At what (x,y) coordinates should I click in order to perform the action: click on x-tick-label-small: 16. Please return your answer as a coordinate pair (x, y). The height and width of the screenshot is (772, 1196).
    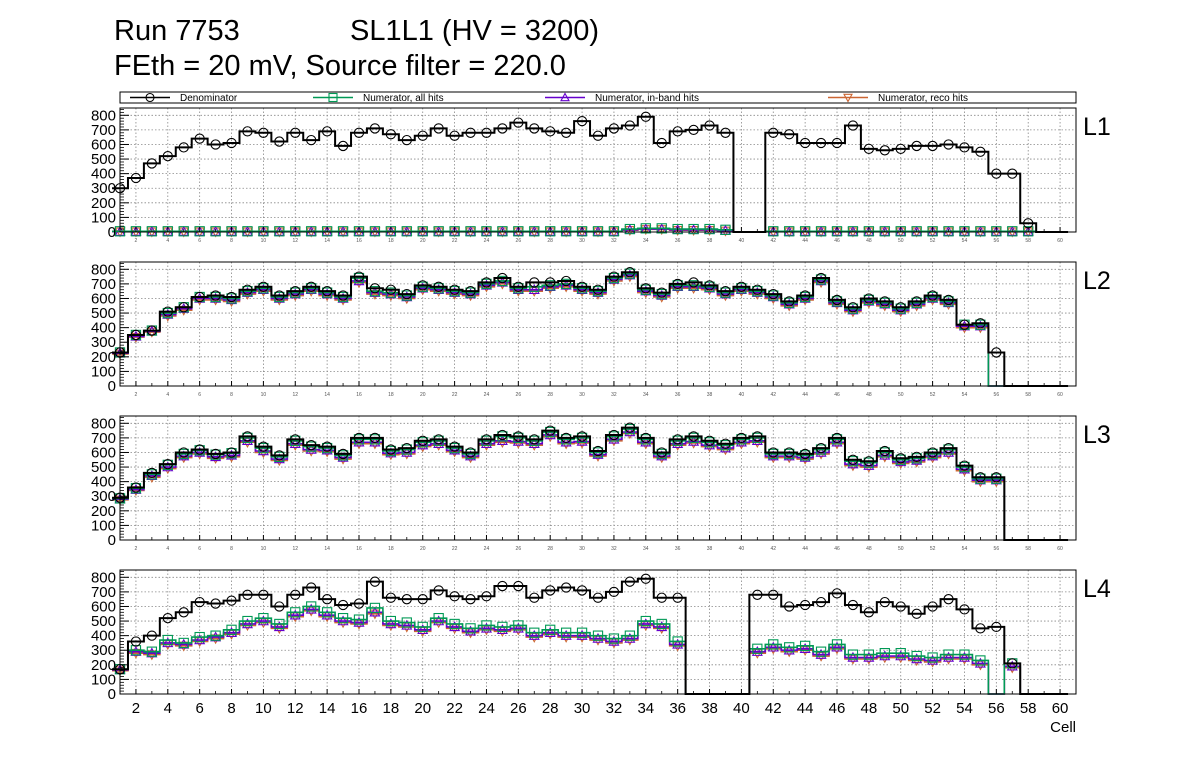
    Looking at the image, I should click on (359, 241).